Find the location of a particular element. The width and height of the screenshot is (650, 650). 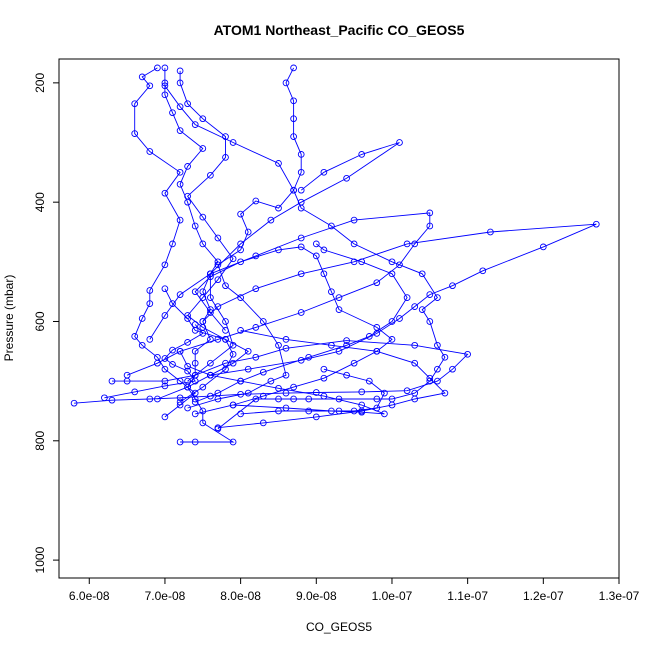

x-tick-label: 1.3e-07 is located at coordinates (619, 596).